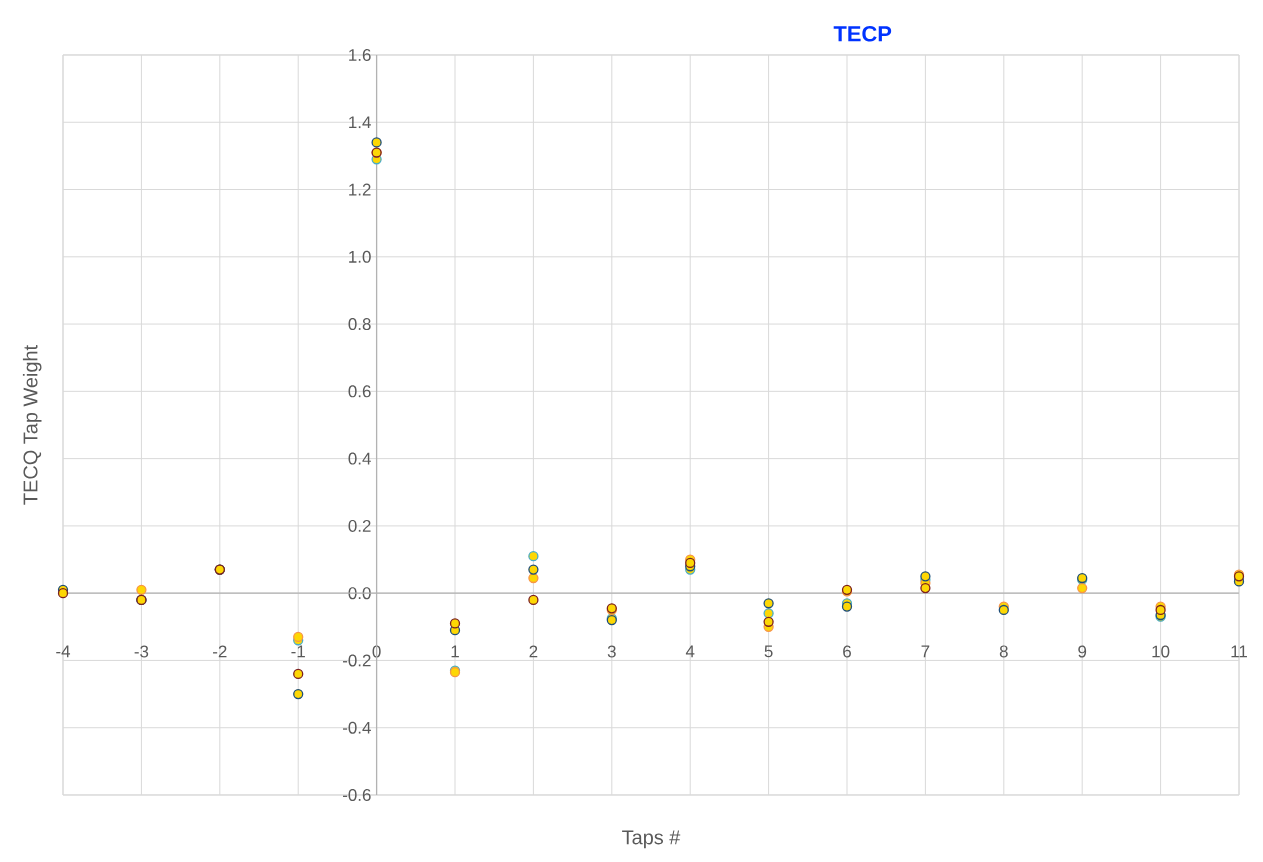  What do you see at coordinates (356, 727) in the screenshot?
I see `y-tick-label: -0.4` at bounding box center [356, 727].